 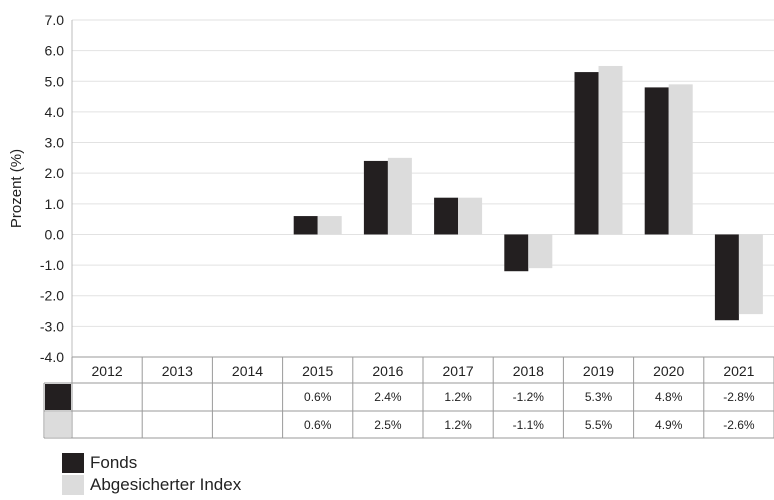 I want to click on y-tick-label: -1.0, so click(x=52, y=265).